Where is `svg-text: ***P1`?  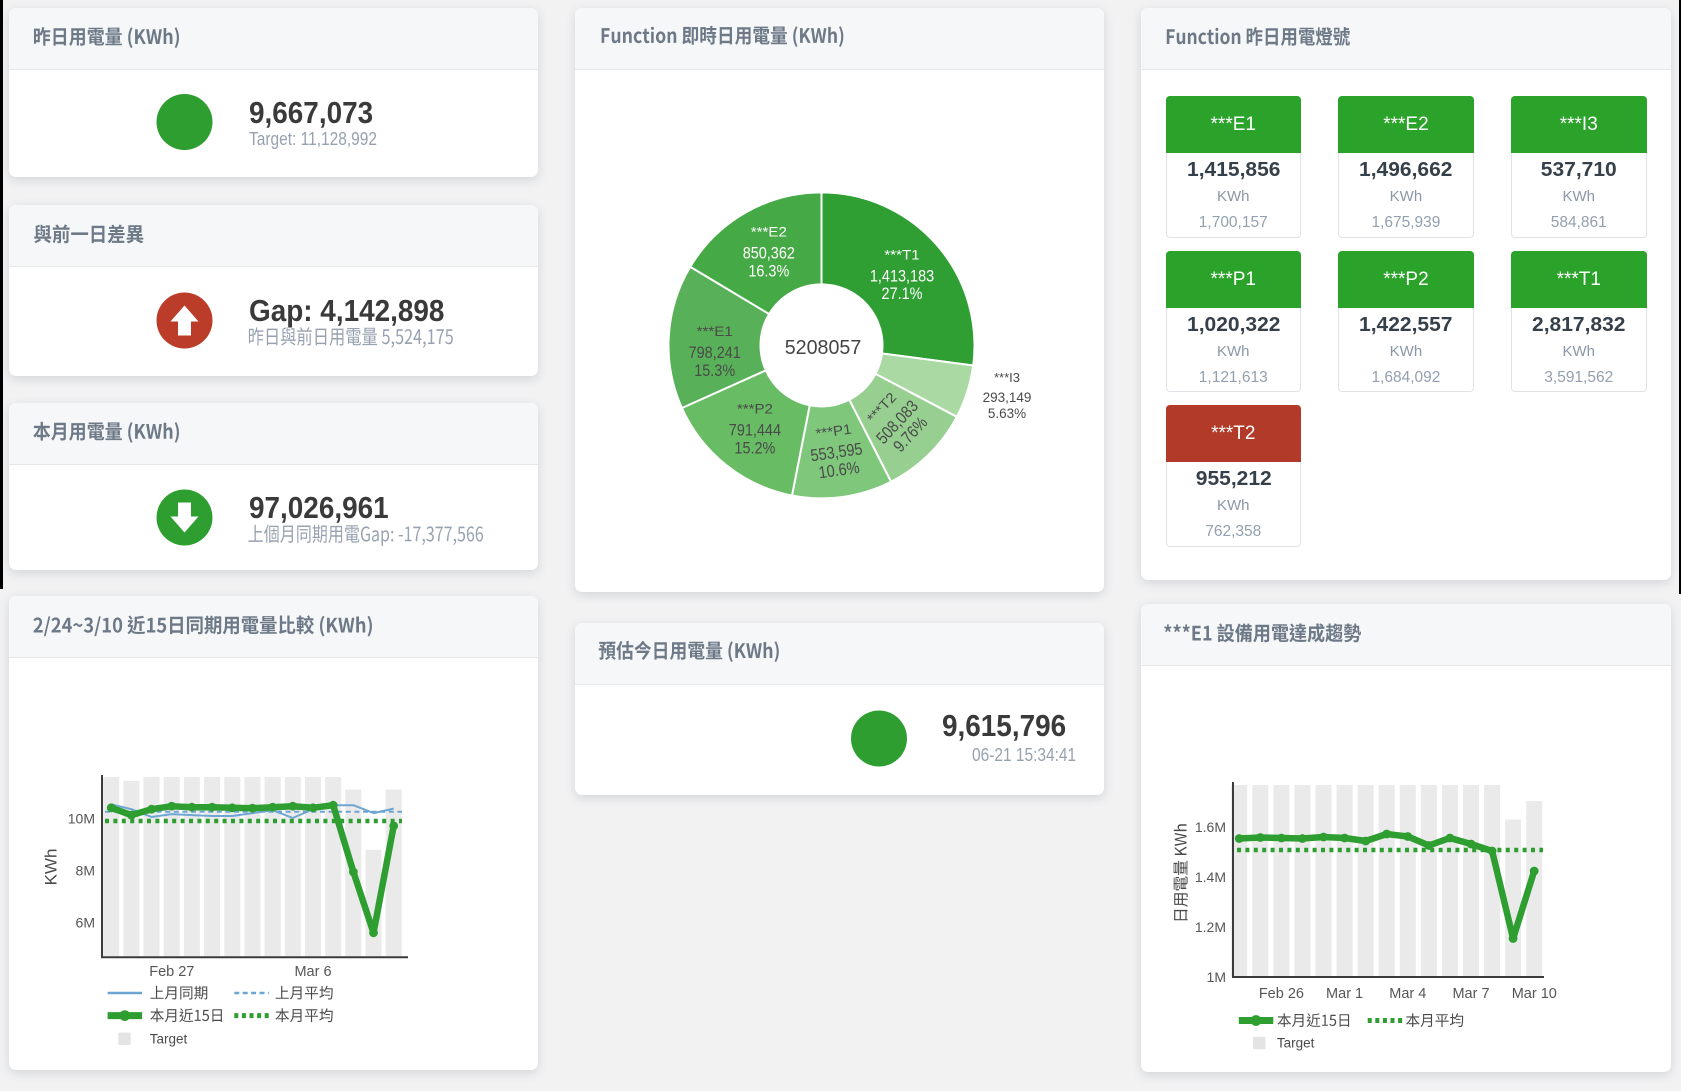
svg-text: ***P1 is located at coordinates (834, 432).